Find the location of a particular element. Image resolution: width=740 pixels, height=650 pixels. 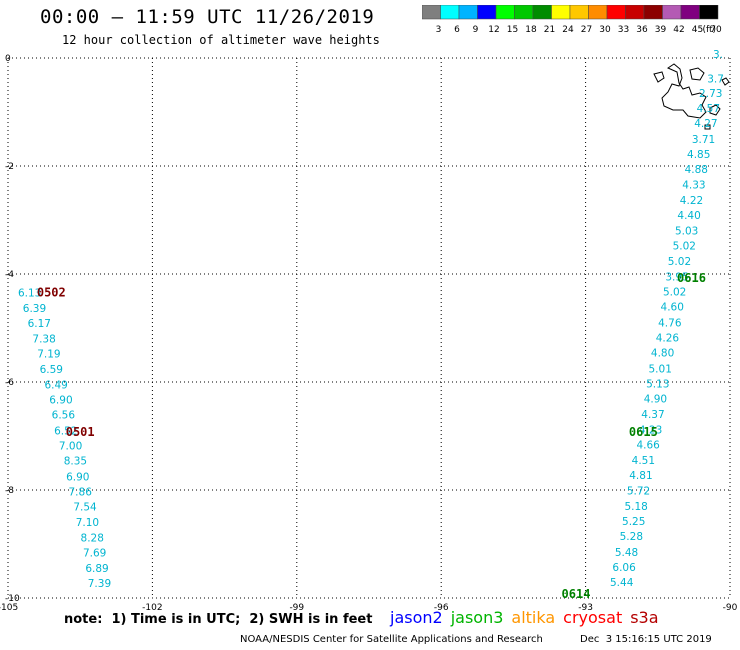

colorbar-label: 27 is located at coordinates (586, 30).